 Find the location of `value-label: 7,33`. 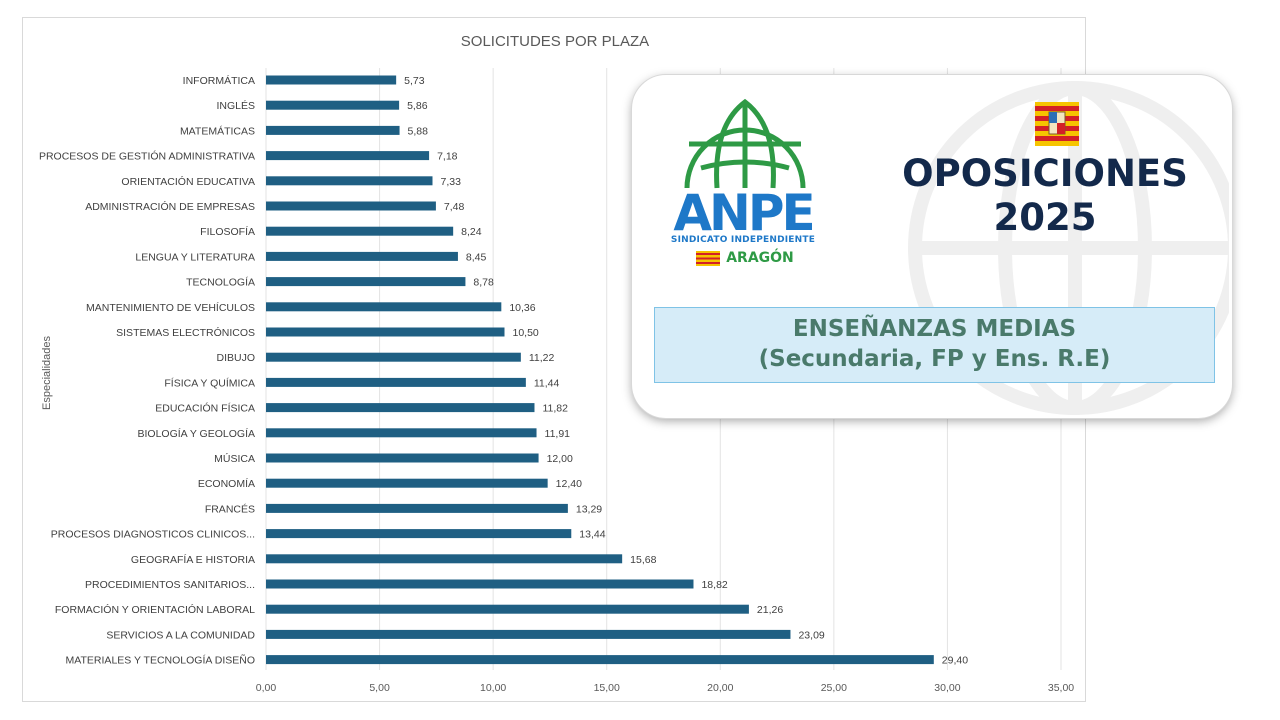

value-label: 7,33 is located at coordinates (450, 182).